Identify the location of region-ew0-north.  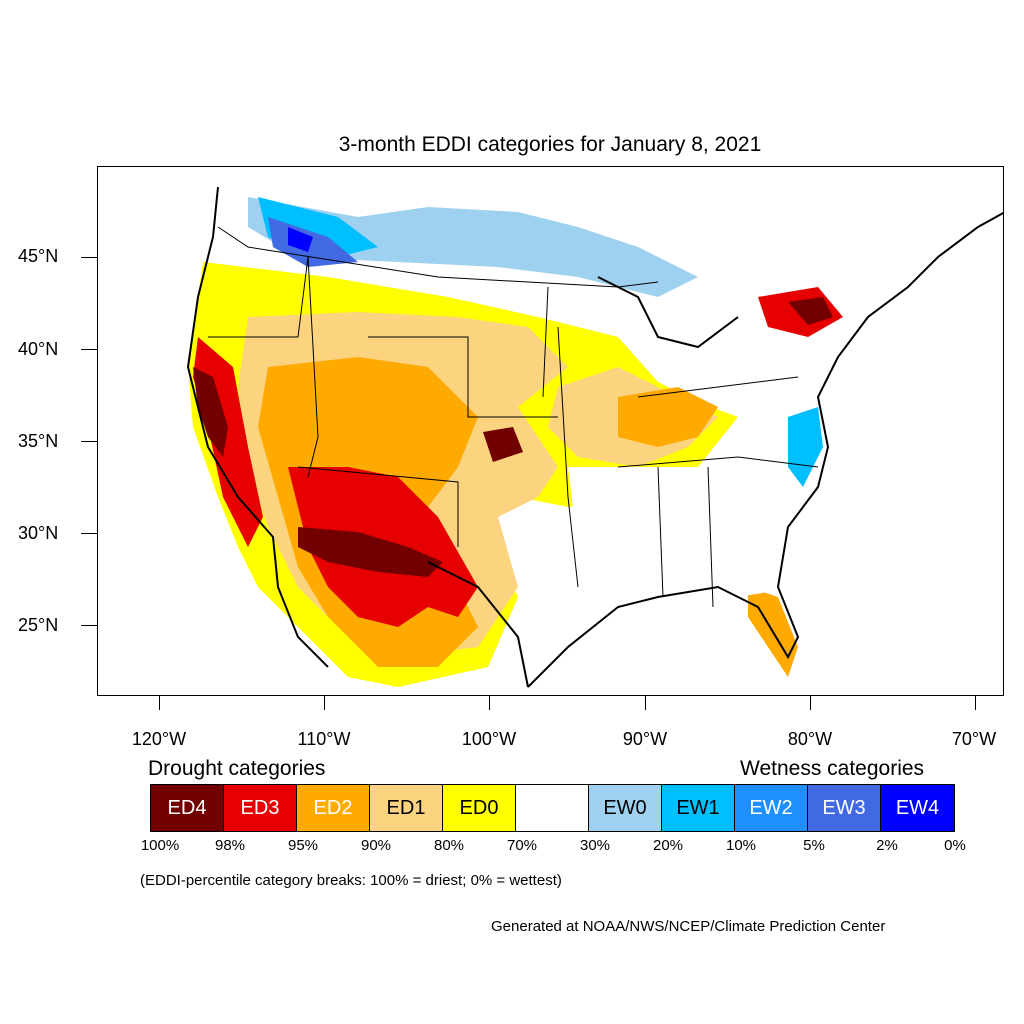
(473, 247).